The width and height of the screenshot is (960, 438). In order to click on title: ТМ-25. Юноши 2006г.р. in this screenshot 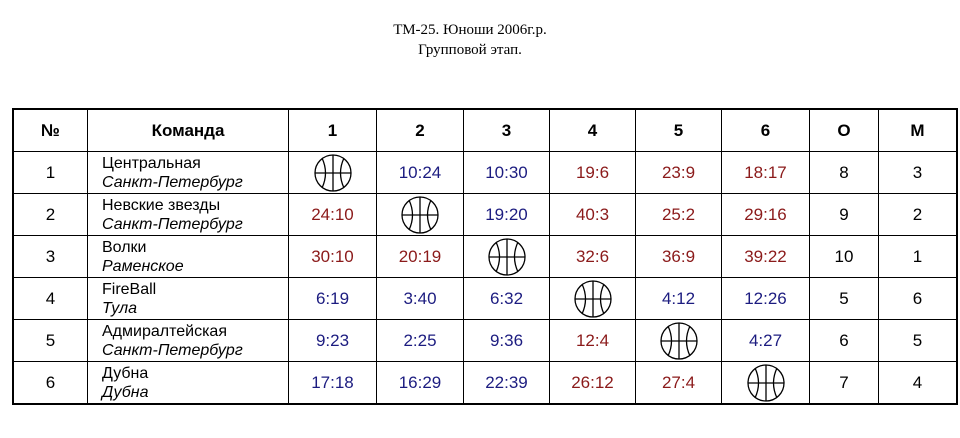, I will do `click(470, 30)`.